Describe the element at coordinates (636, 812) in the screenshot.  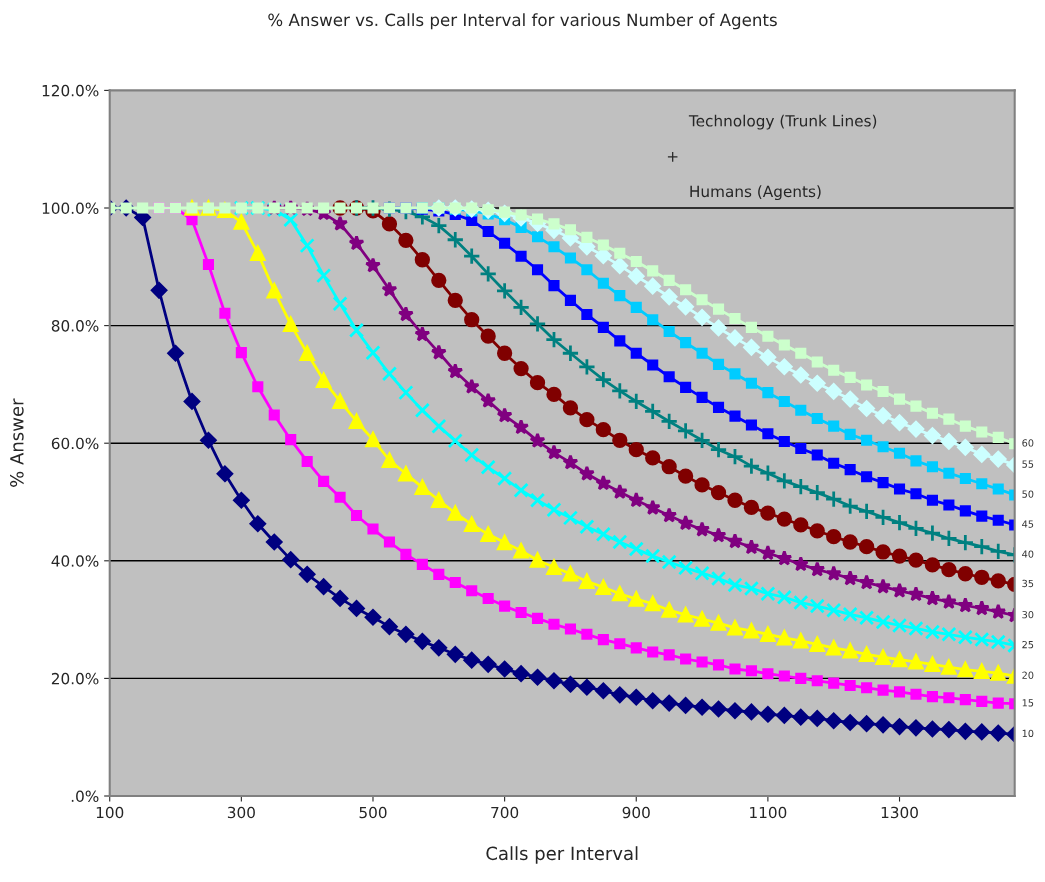
I see `x-tick-label: 900` at that location.